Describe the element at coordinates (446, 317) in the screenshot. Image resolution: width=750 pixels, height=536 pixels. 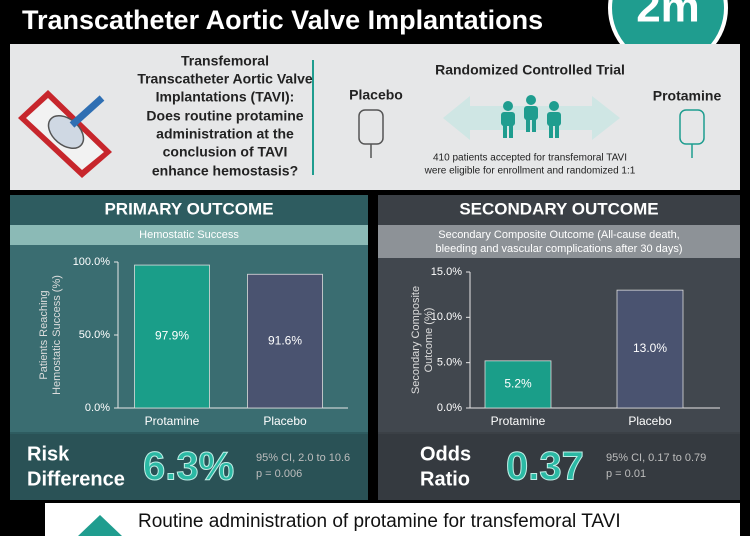
I see `y-tick-label: 10.0%` at that location.